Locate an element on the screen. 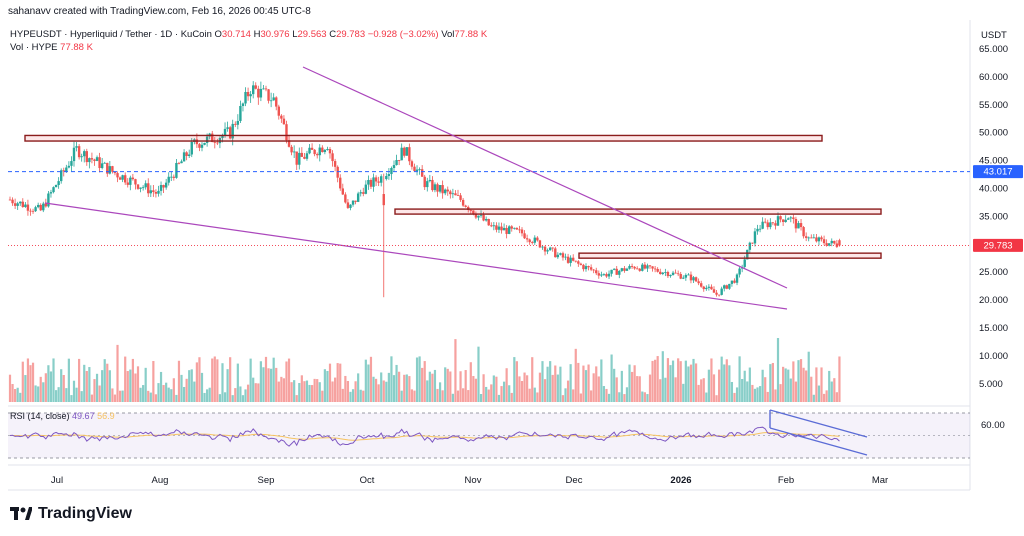 Image resolution: width=1024 pixels, height=536 pixels. rsi-value: 49.67 is located at coordinates (83, 416).